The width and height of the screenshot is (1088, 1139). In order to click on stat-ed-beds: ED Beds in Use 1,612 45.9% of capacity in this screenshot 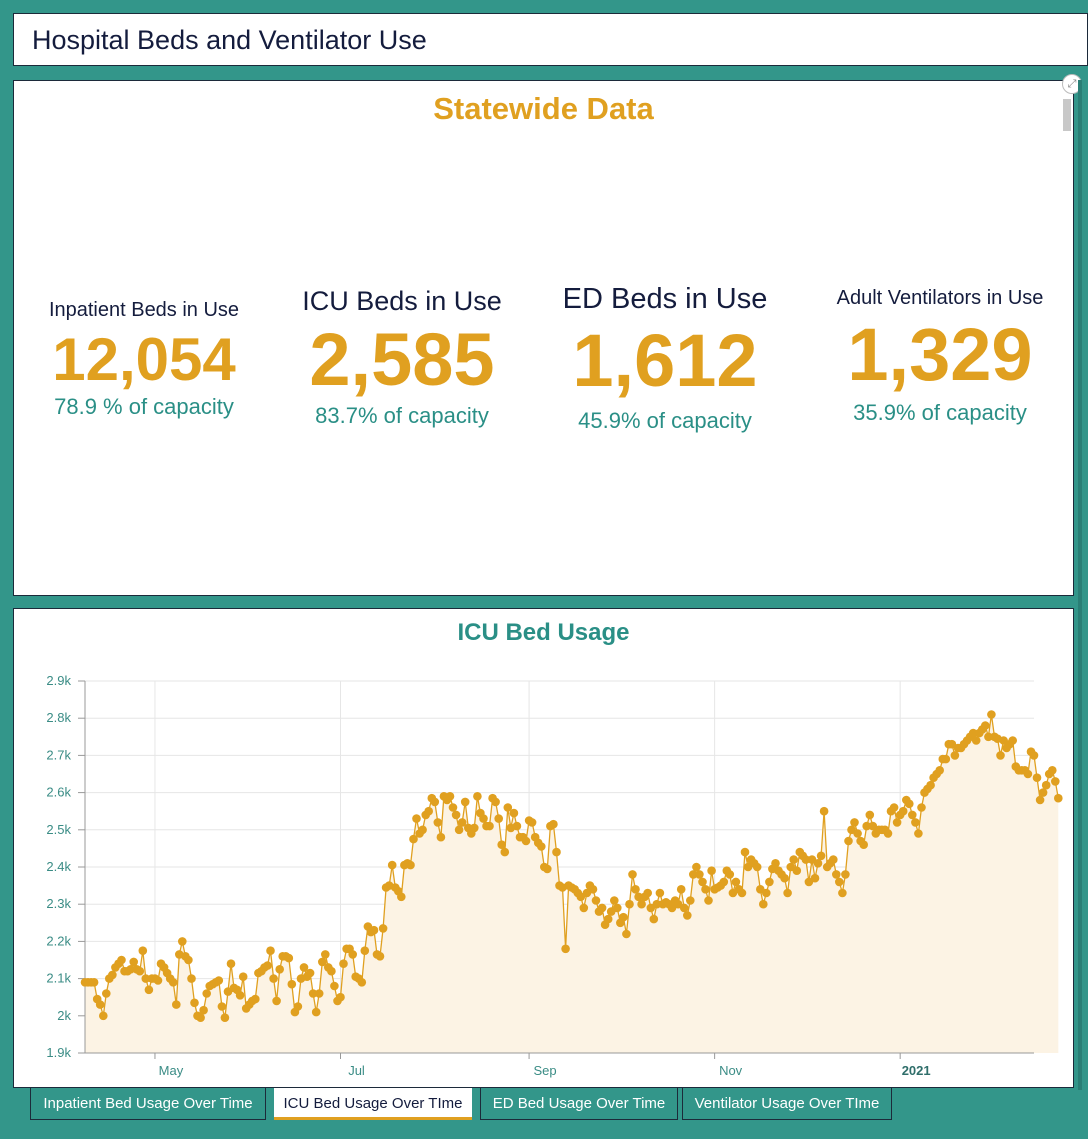, I will do `click(665, 358)`.